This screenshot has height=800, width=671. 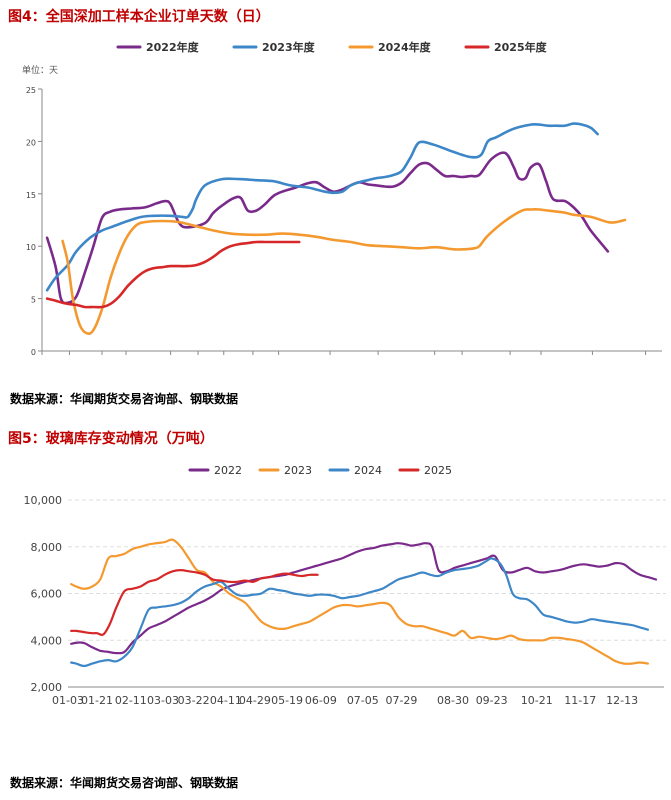 What do you see at coordinates (131, 700) in the screenshot?
I see `x-tick-label-2: 02-11` at bounding box center [131, 700].